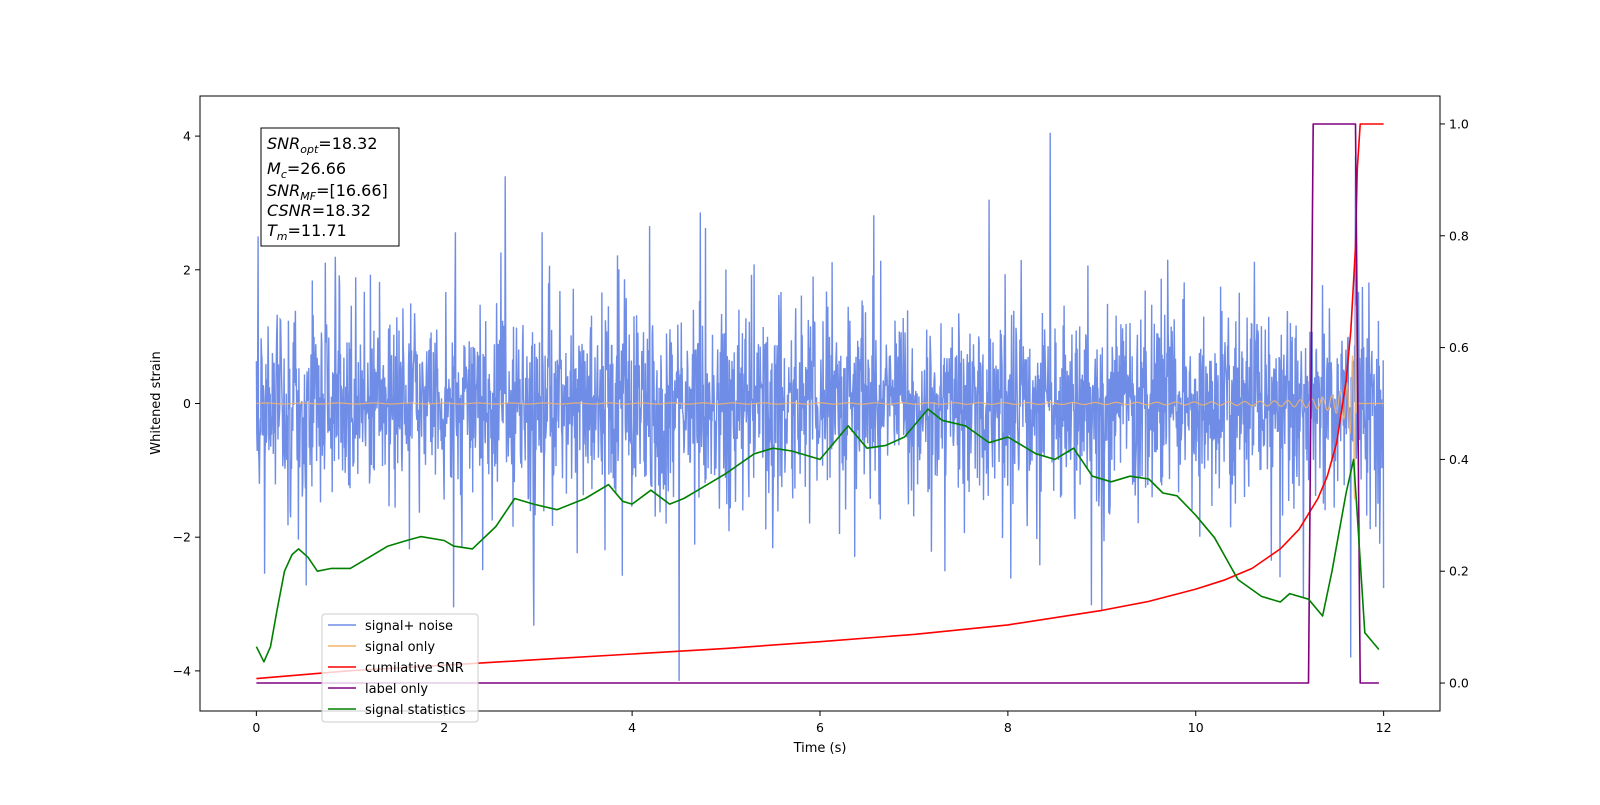 The height and width of the screenshot is (805, 1600). Describe the element at coordinates (187, 136) in the screenshot. I see `y-left-tick-label: 4` at that location.